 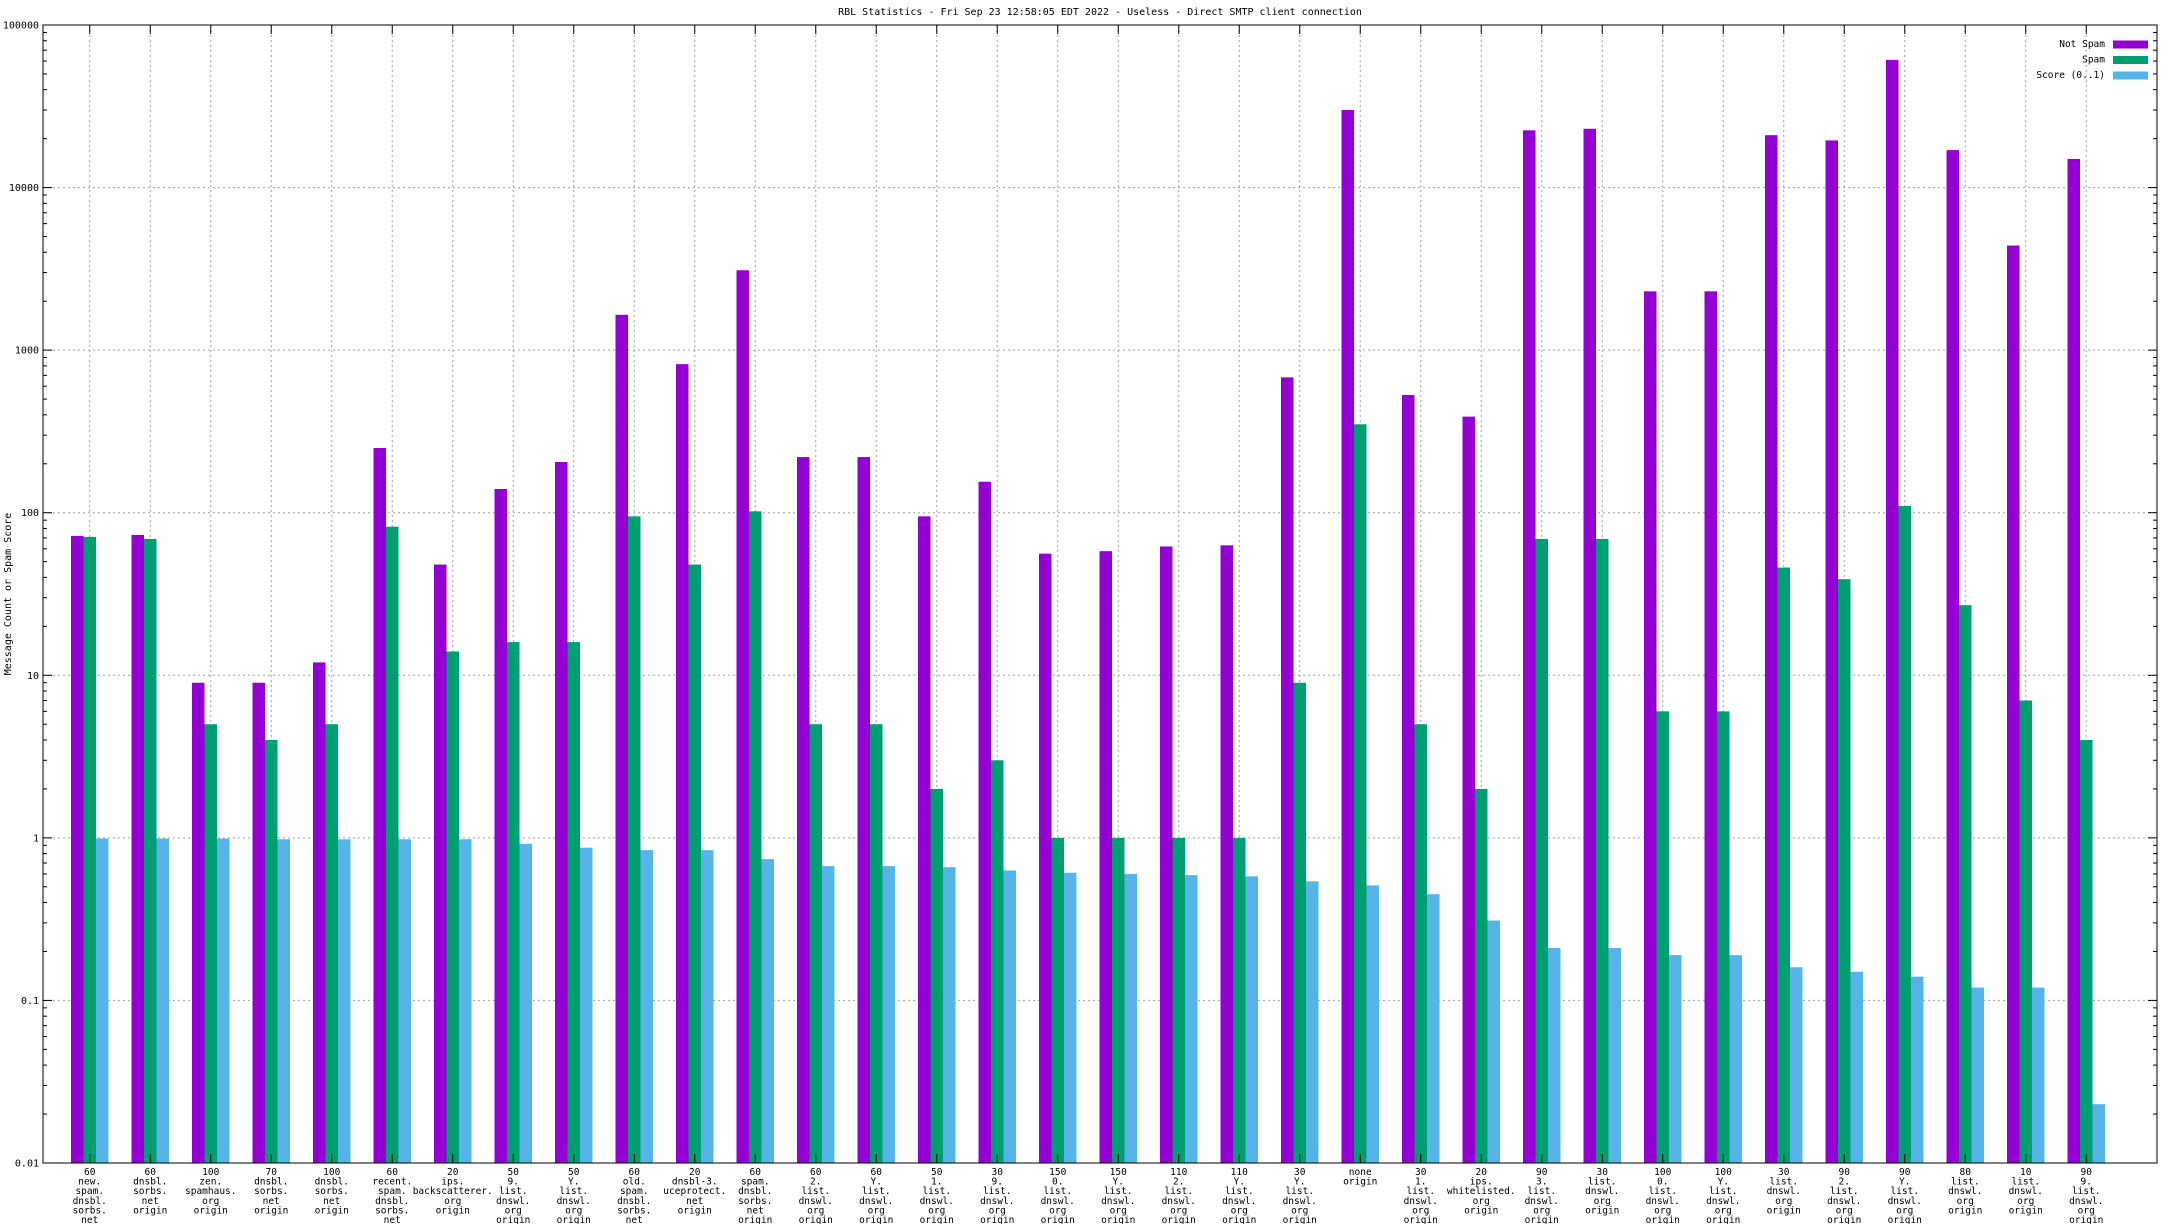 What do you see at coordinates (574, 1195) in the screenshot?
I see `category-label: 50 Y. list. dnswl. org origin` at bounding box center [574, 1195].